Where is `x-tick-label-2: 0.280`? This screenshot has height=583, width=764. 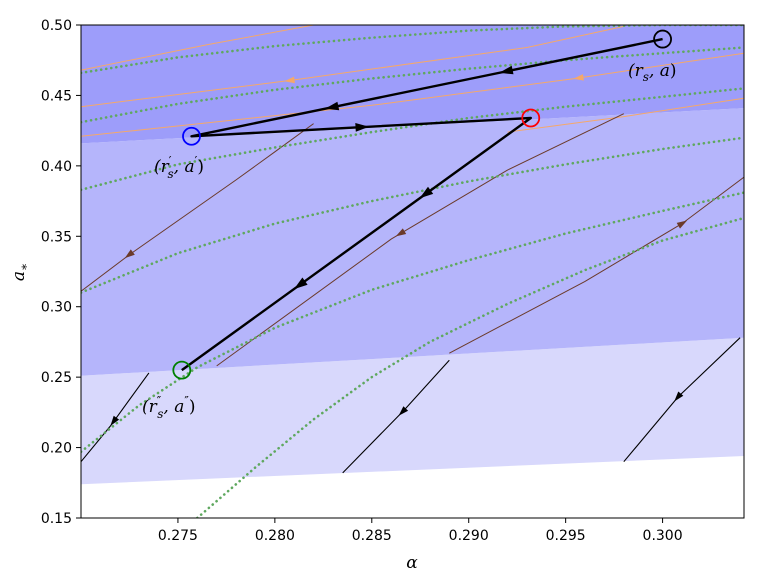 x-tick-label-2: 0.280 is located at coordinates (275, 536).